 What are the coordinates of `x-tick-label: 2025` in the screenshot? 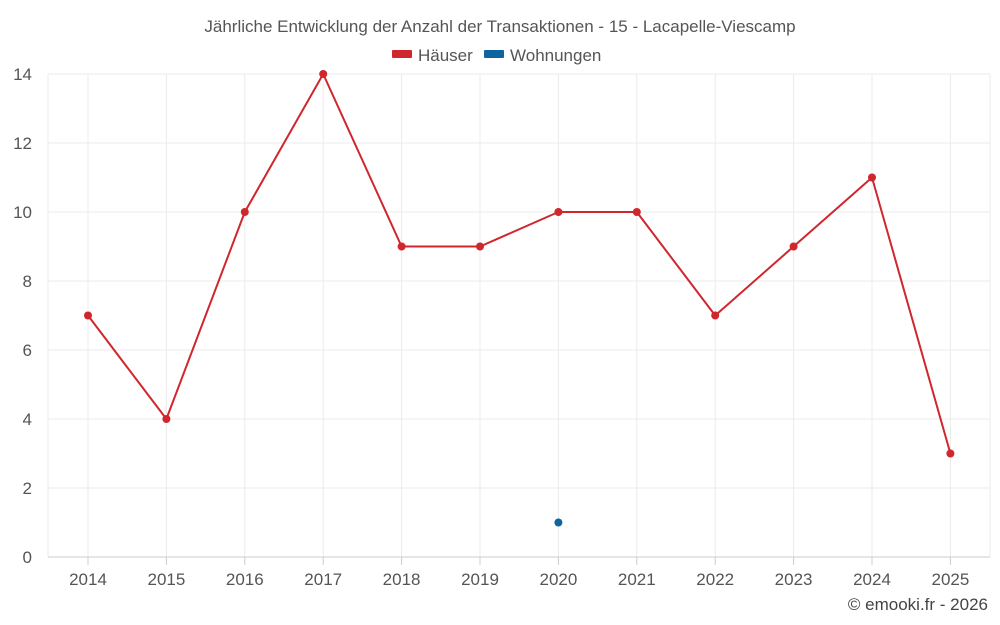 It's located at (950, 579).